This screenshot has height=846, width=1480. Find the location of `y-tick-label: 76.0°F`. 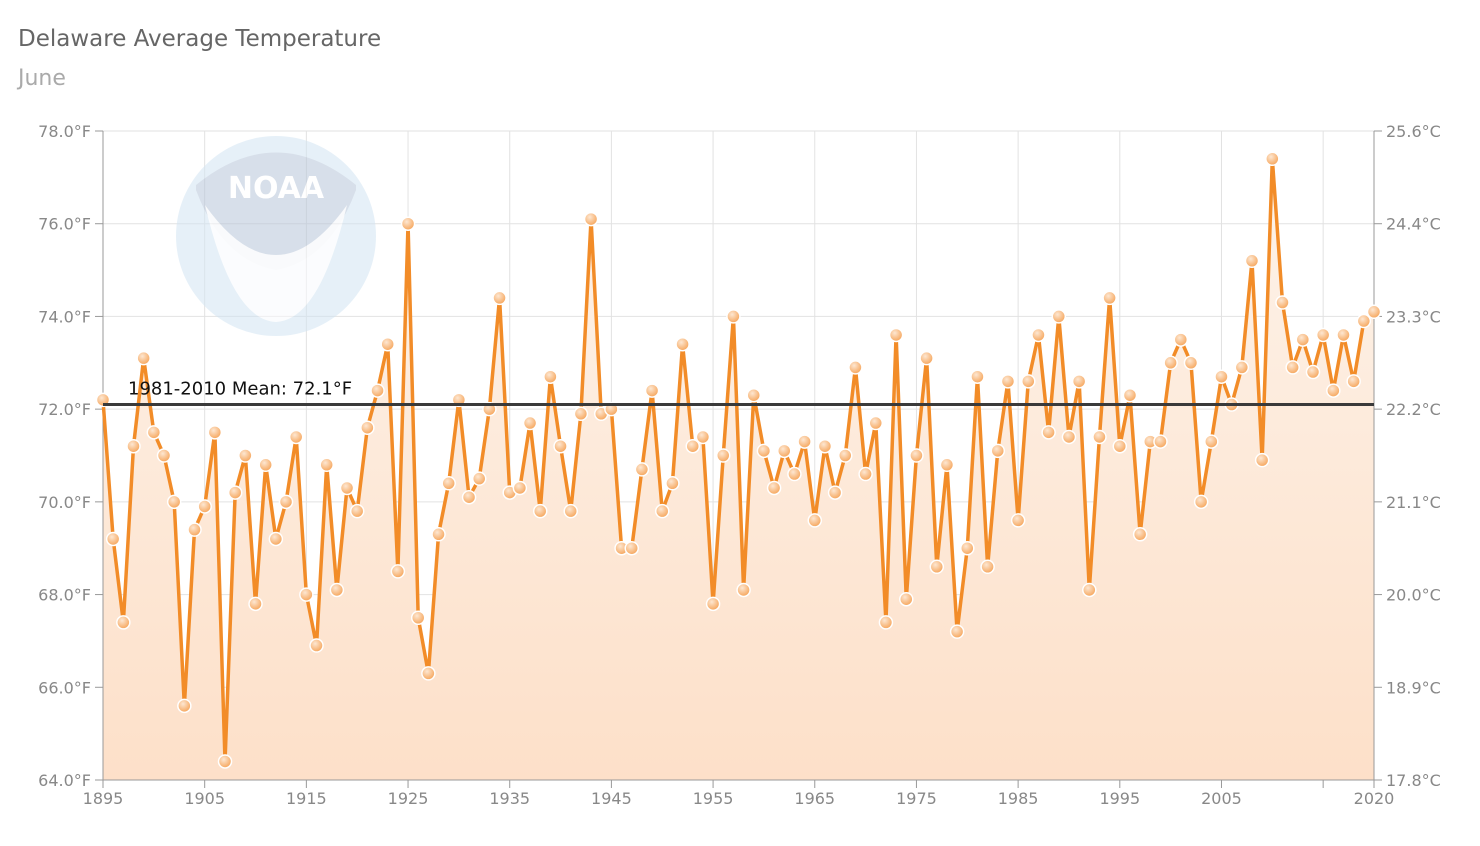

y-tick-label: 76.0°F is located at coordinates (64, 224).